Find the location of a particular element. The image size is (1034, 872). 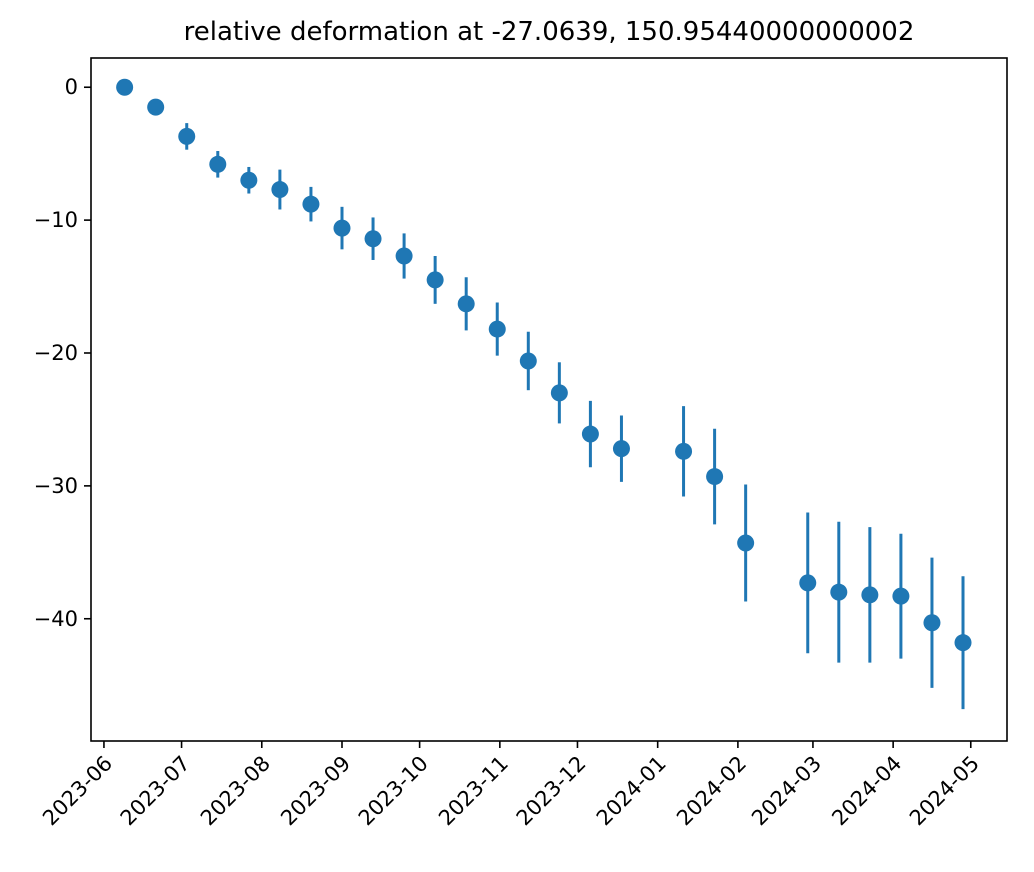

x-tick-label: 2024-04 is located at coordinates (866, 790).